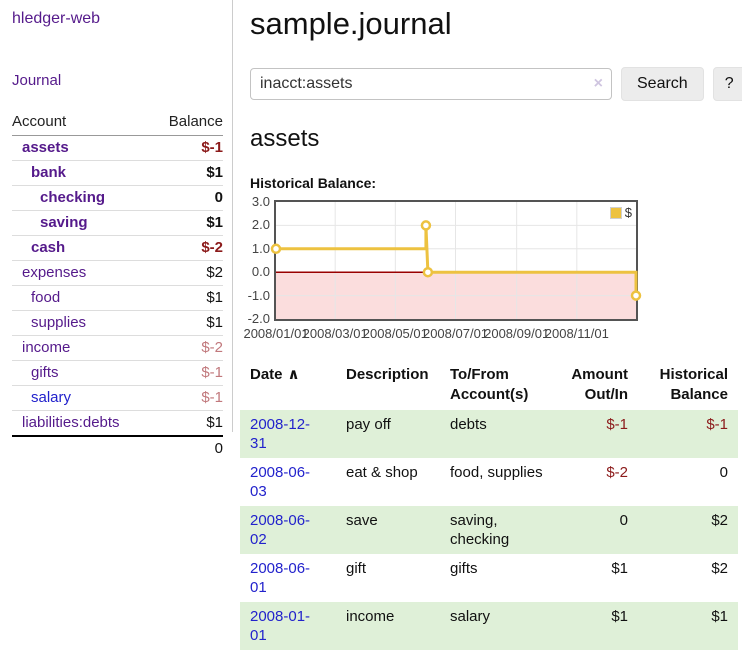 This screenshot has height=650, width=742. I want to click on sidebar-item-journal: Journal, so click(37, 80).